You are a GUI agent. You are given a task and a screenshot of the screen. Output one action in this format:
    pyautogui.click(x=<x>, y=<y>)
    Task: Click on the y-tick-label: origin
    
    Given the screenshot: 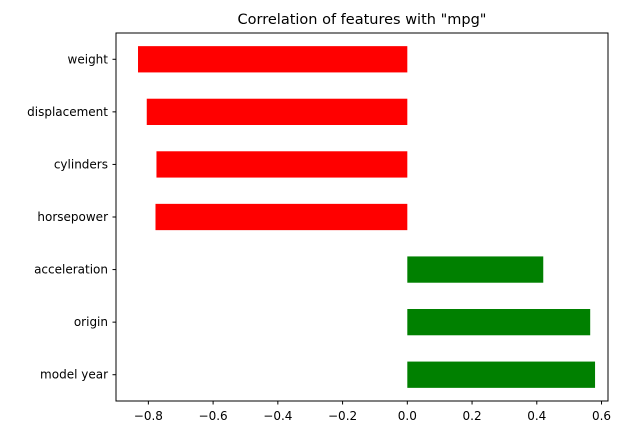 What is the action you would take?
    pyautogui.click(x=91, y=322)
    